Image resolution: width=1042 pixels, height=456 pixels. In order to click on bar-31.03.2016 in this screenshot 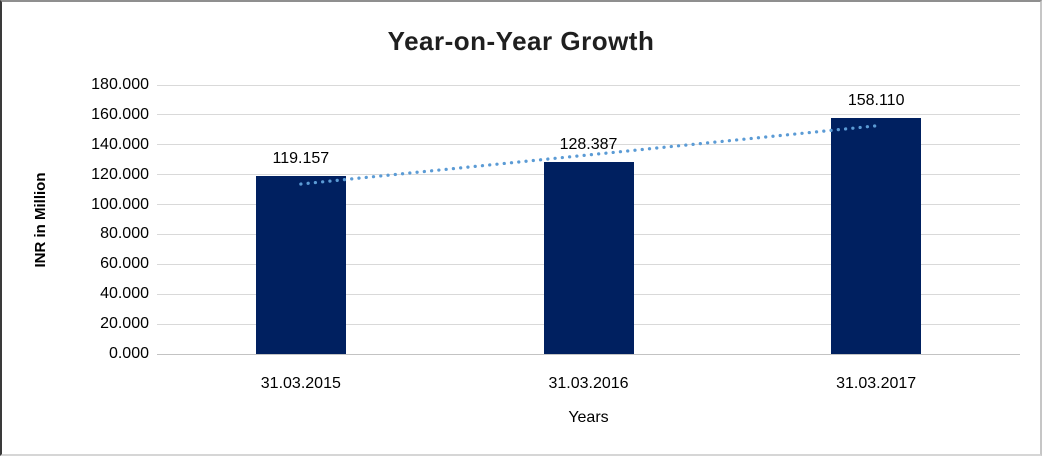, I will do `click(588, 258)`.